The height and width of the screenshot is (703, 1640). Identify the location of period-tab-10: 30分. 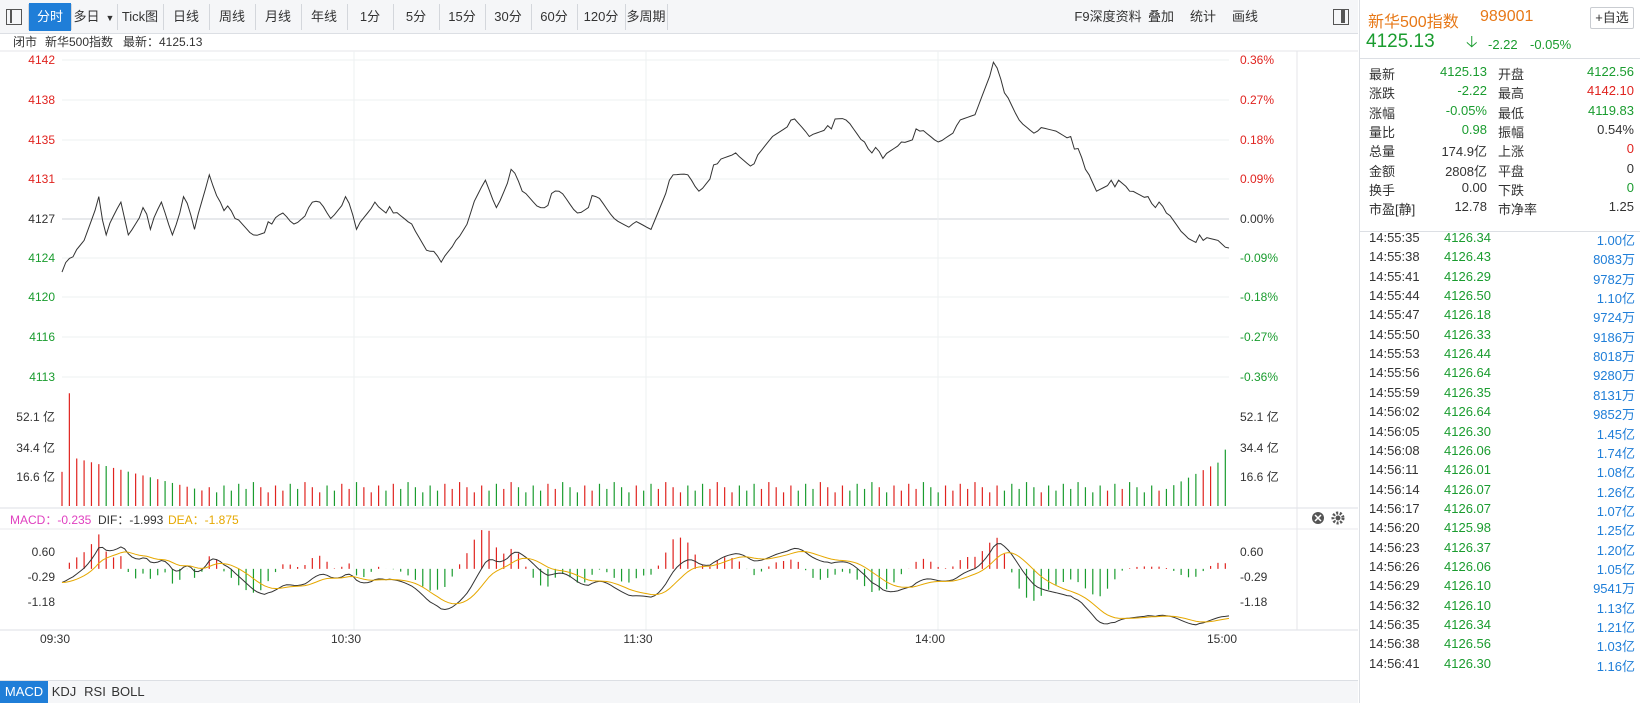
(508, 16).